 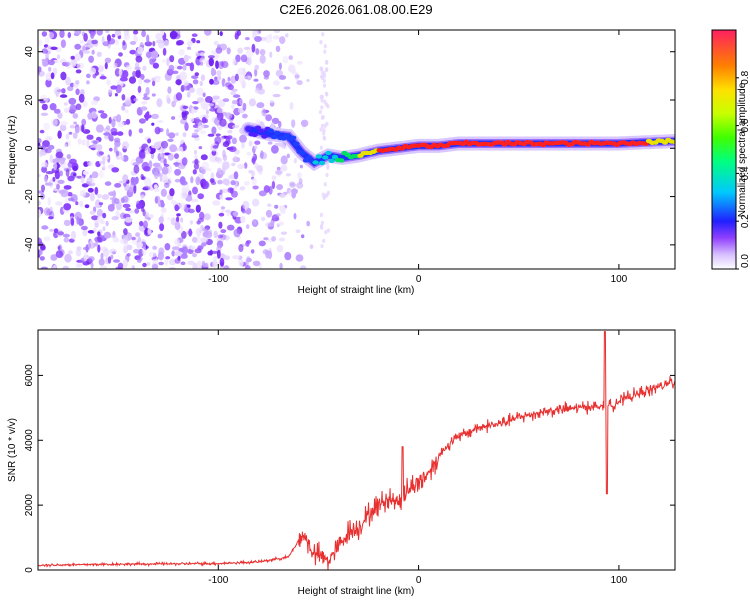 I want to click on snr-xtick-label: -100, so click(x=218, y=580).